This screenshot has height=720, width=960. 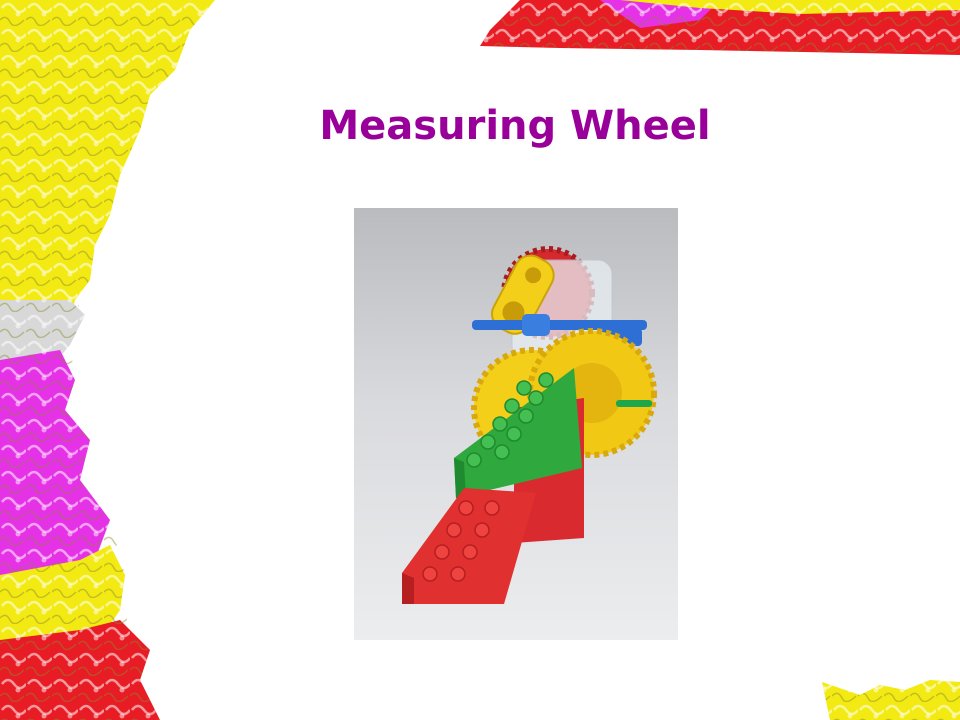 What do you see at coordinates (523, 294) in the screenshot?
I see `yellow-crank` at bounding box center [523, 294].